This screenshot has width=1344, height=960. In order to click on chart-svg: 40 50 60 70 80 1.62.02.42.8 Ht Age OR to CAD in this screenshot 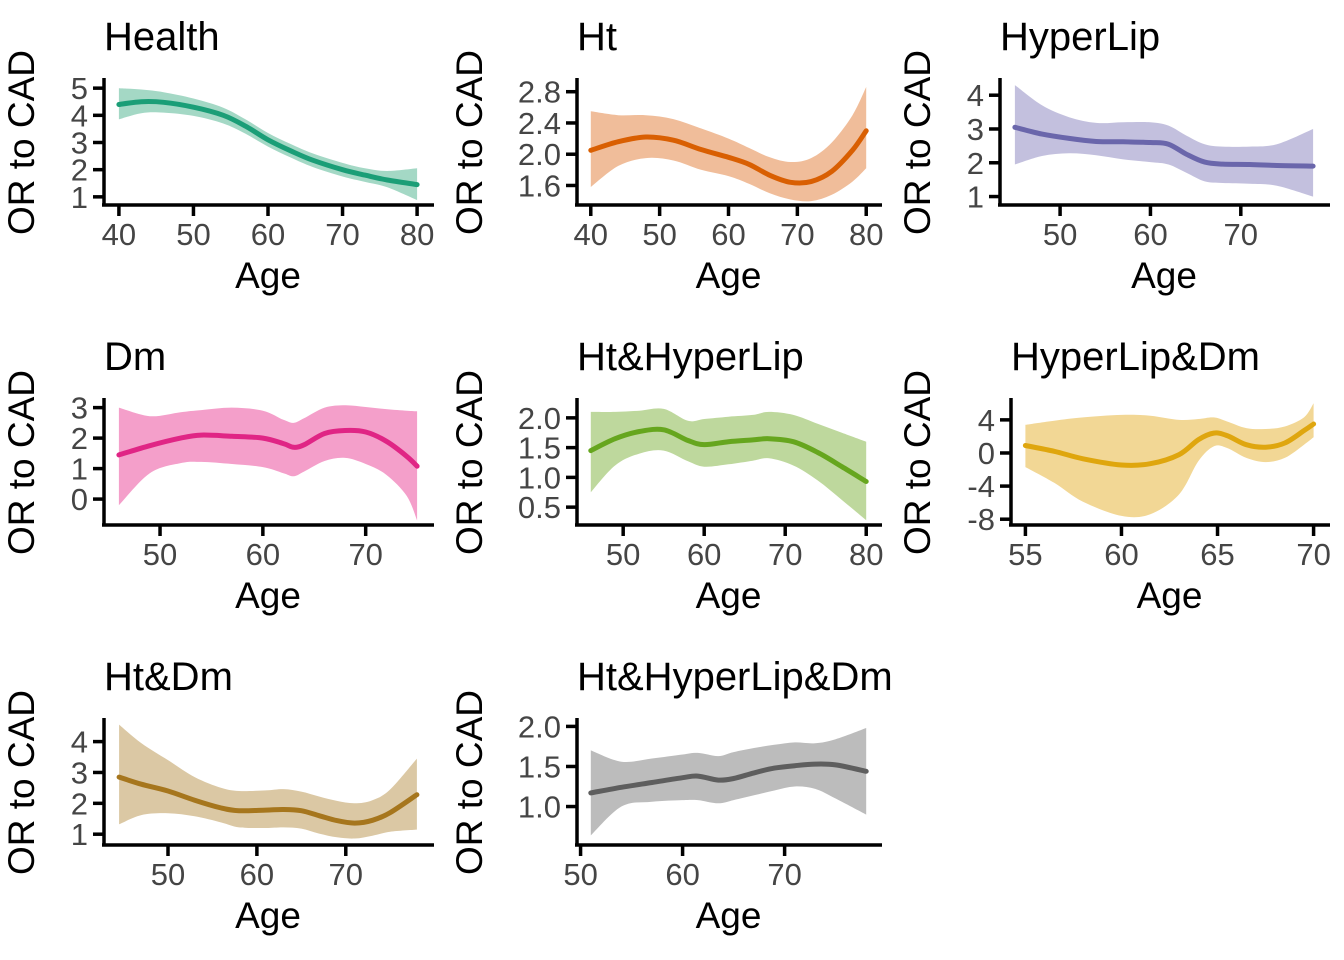, I will do `click(666, 155)`.